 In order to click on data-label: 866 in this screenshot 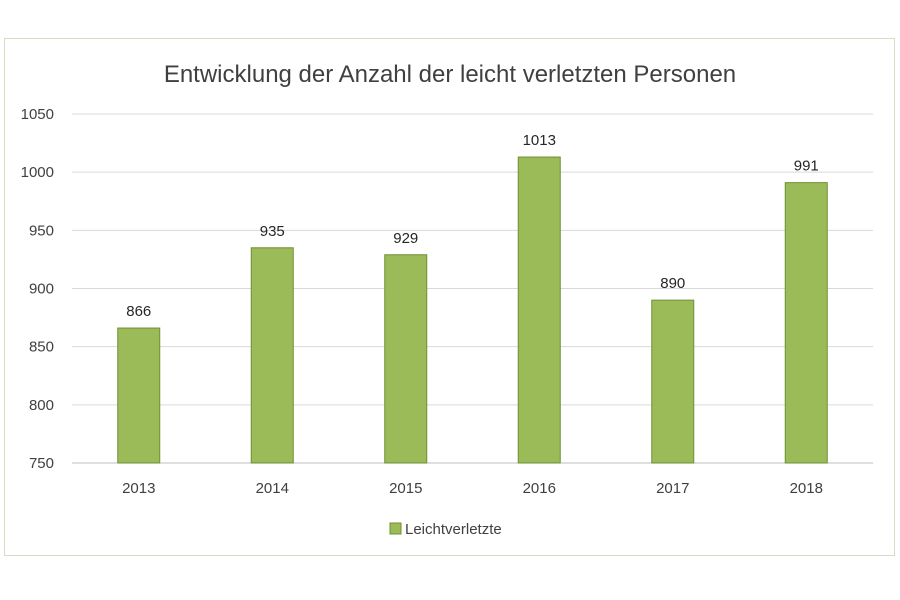, I will do `click(138, 311)`.